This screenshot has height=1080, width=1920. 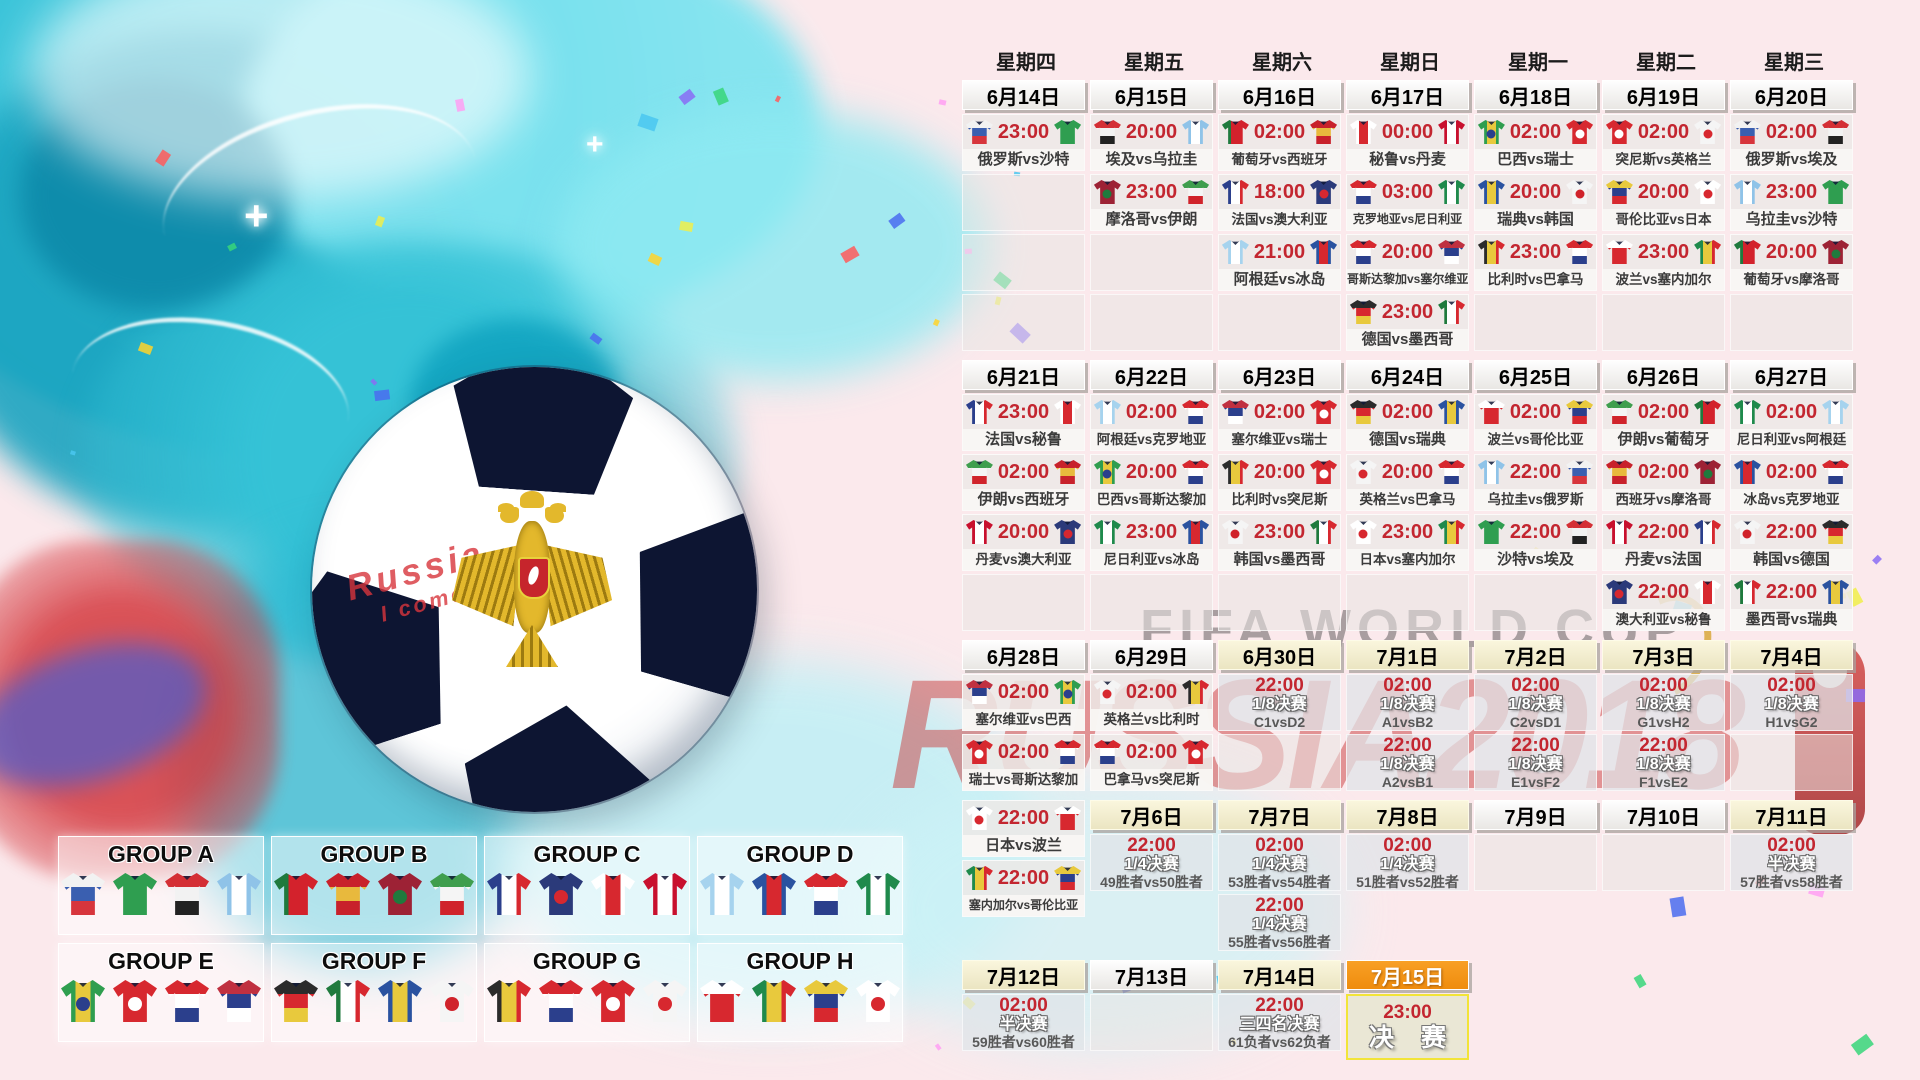 What do you see at coordinates (1151, 655) in the screenshot?
I see `date-pill: 6月29日` at bounding box center [1151, 655].